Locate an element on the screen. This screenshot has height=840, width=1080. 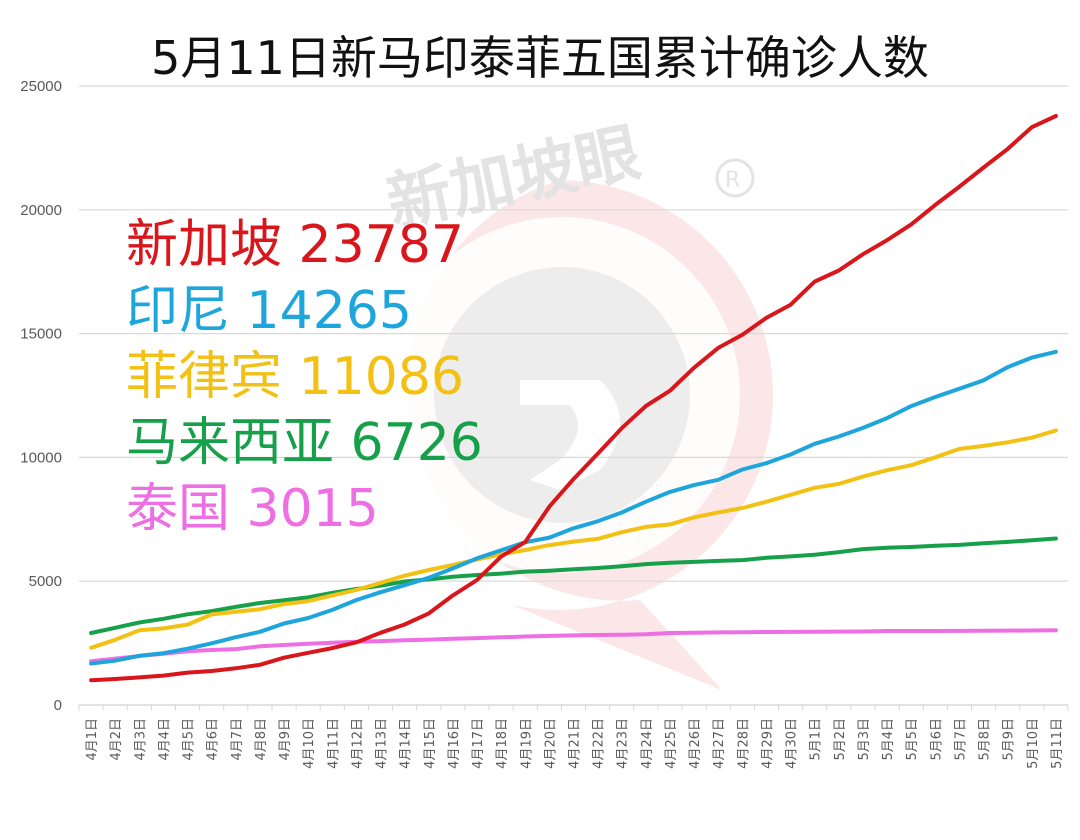
x-tick-label: 4月28日 is located at coordinates (743, 743).